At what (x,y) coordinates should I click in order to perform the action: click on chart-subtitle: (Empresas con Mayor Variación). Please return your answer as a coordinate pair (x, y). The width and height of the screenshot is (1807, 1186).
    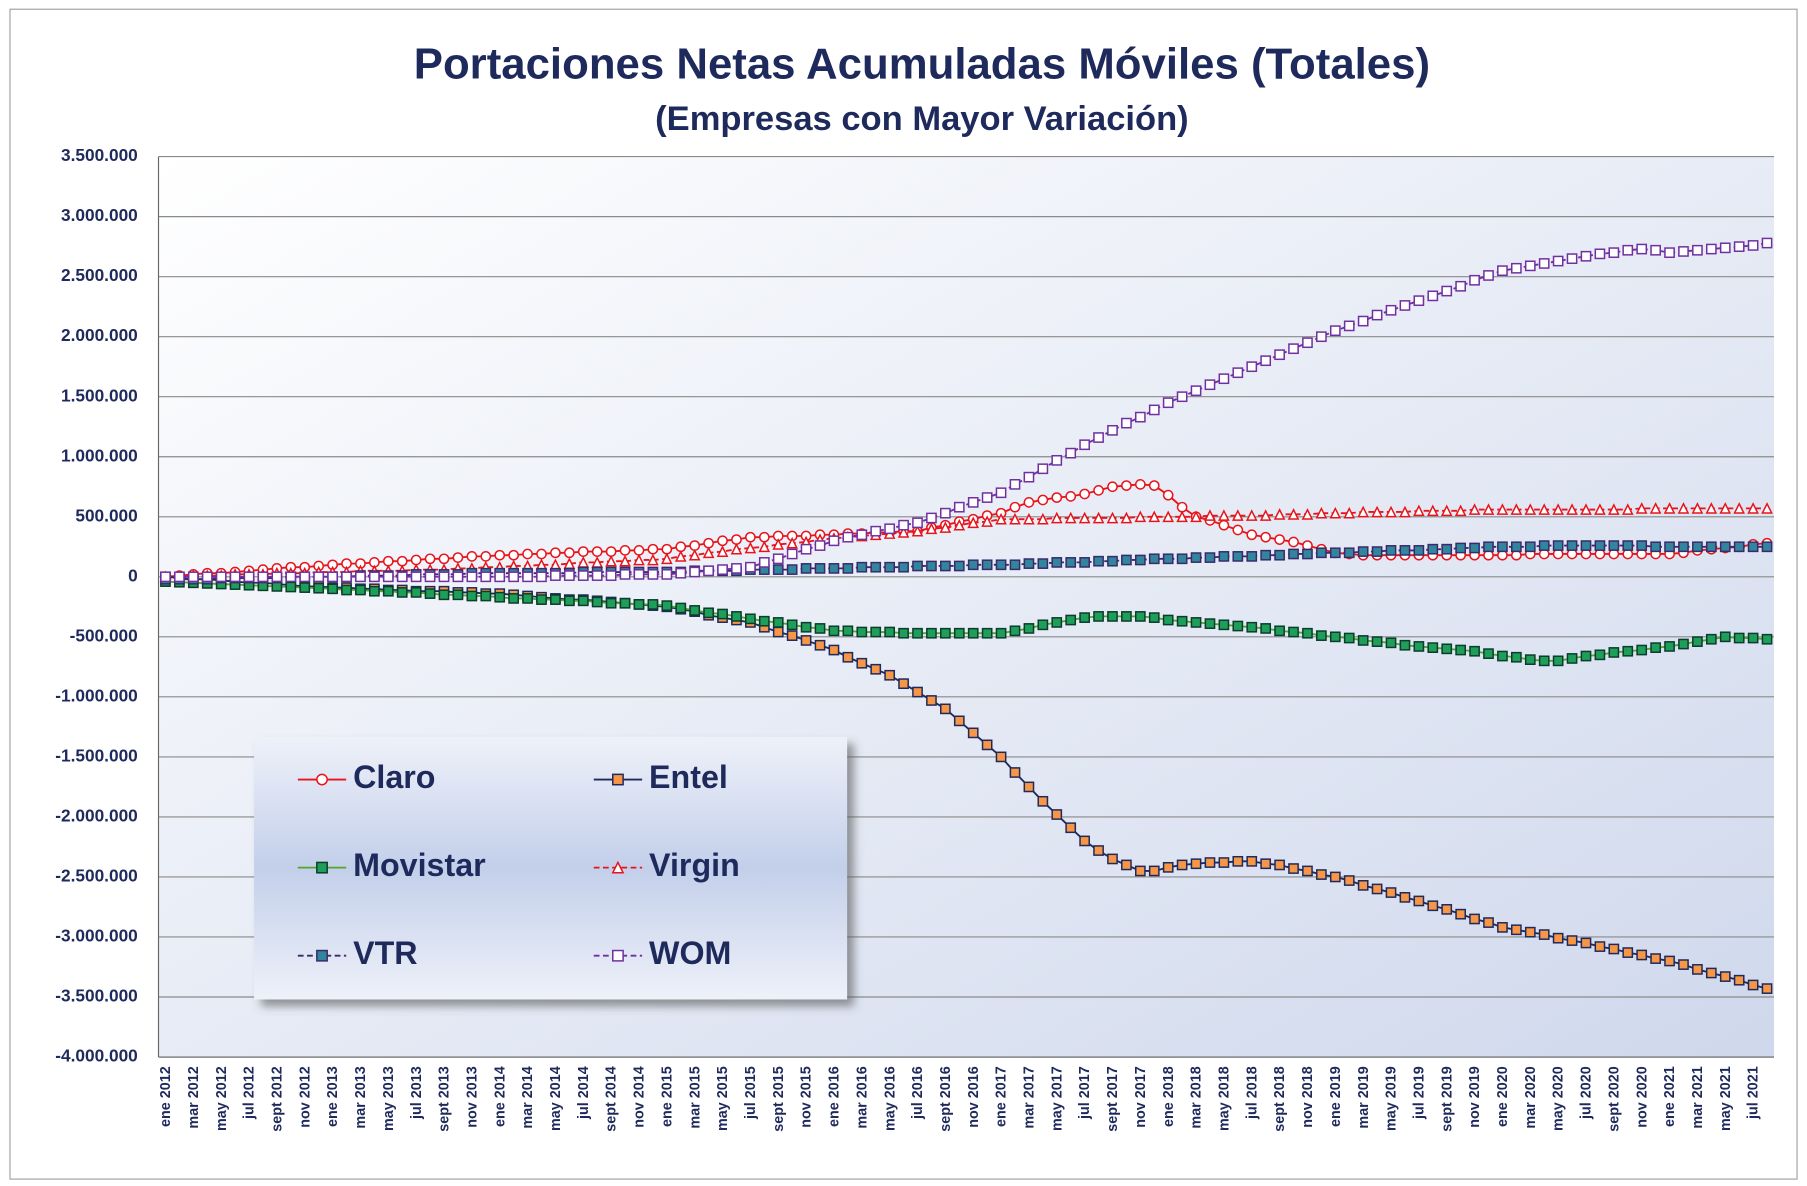
    Looking at the image, I should click on (922, 119).